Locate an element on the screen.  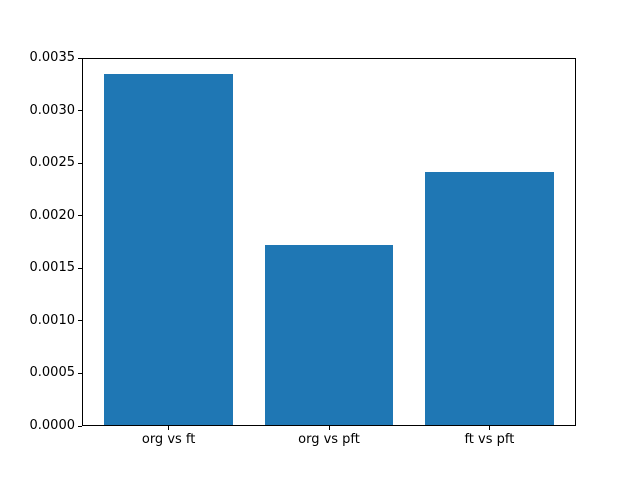
bar-org-vs-pft is located at coordinates (329, 335).